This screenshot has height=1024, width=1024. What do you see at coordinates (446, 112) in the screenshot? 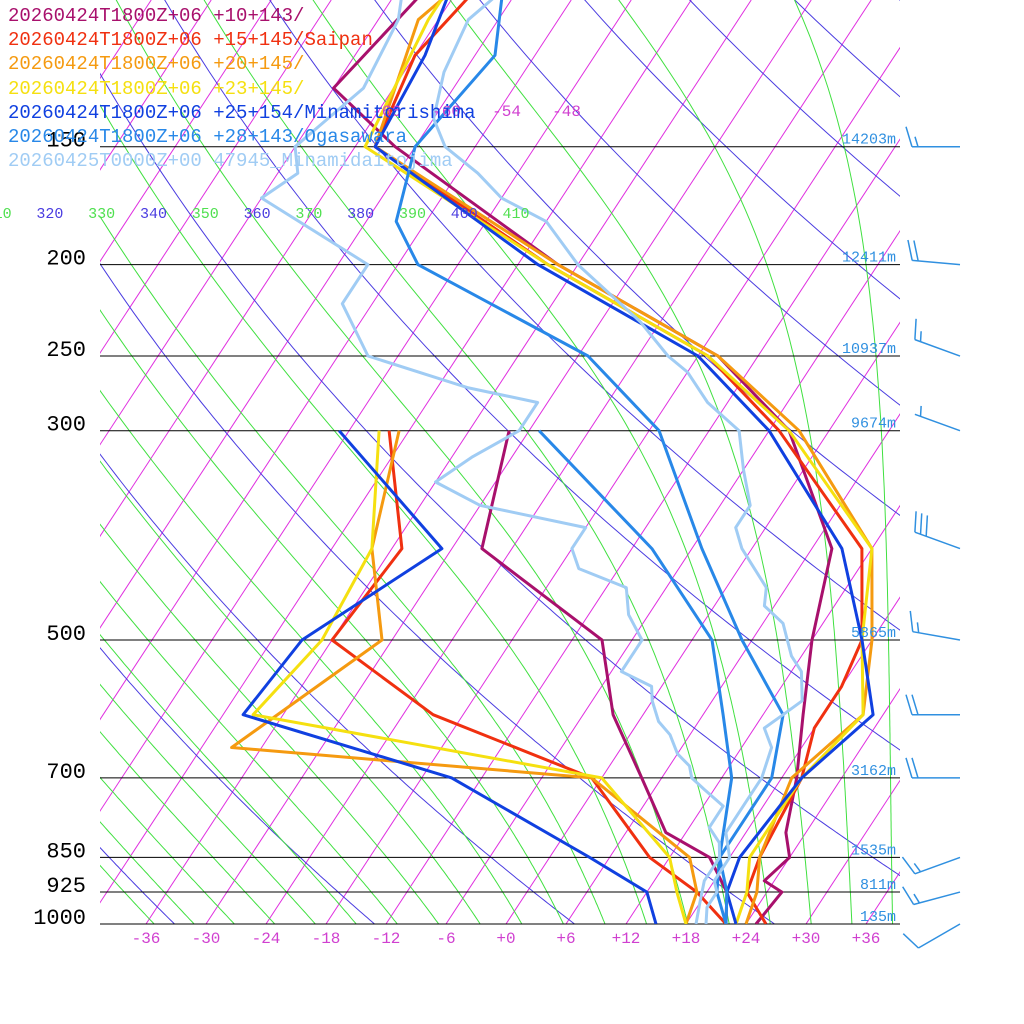
I see `isotherm-label: -60` at bounding box center [446, 112].